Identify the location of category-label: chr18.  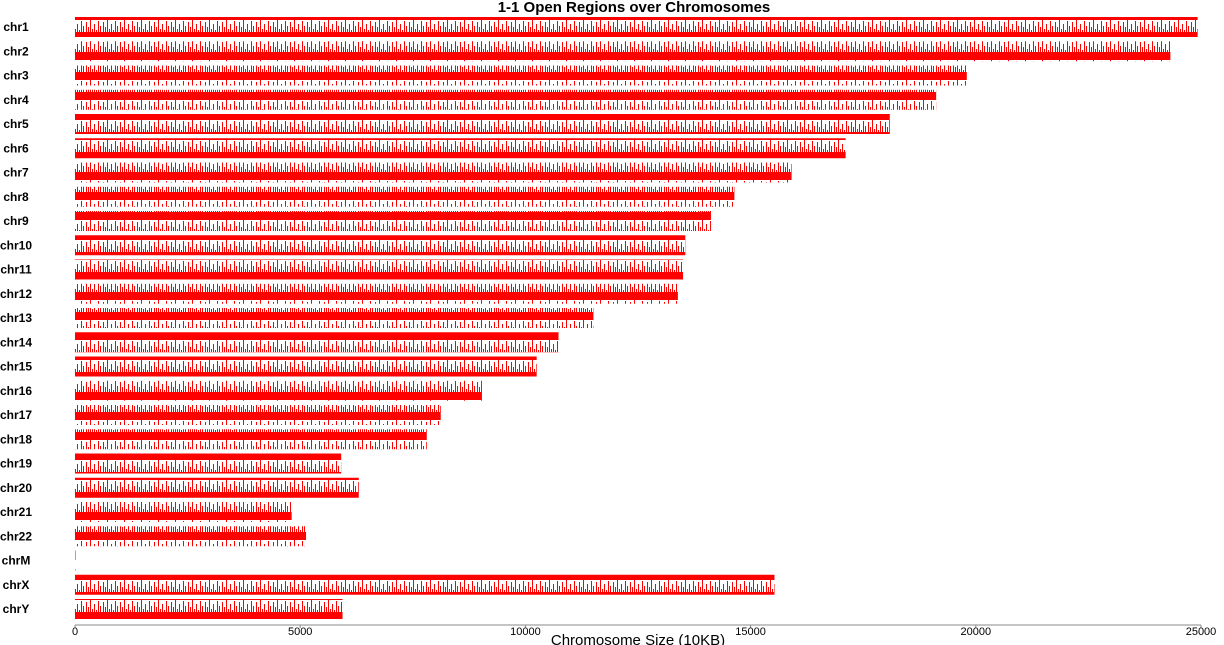
(16, 439).